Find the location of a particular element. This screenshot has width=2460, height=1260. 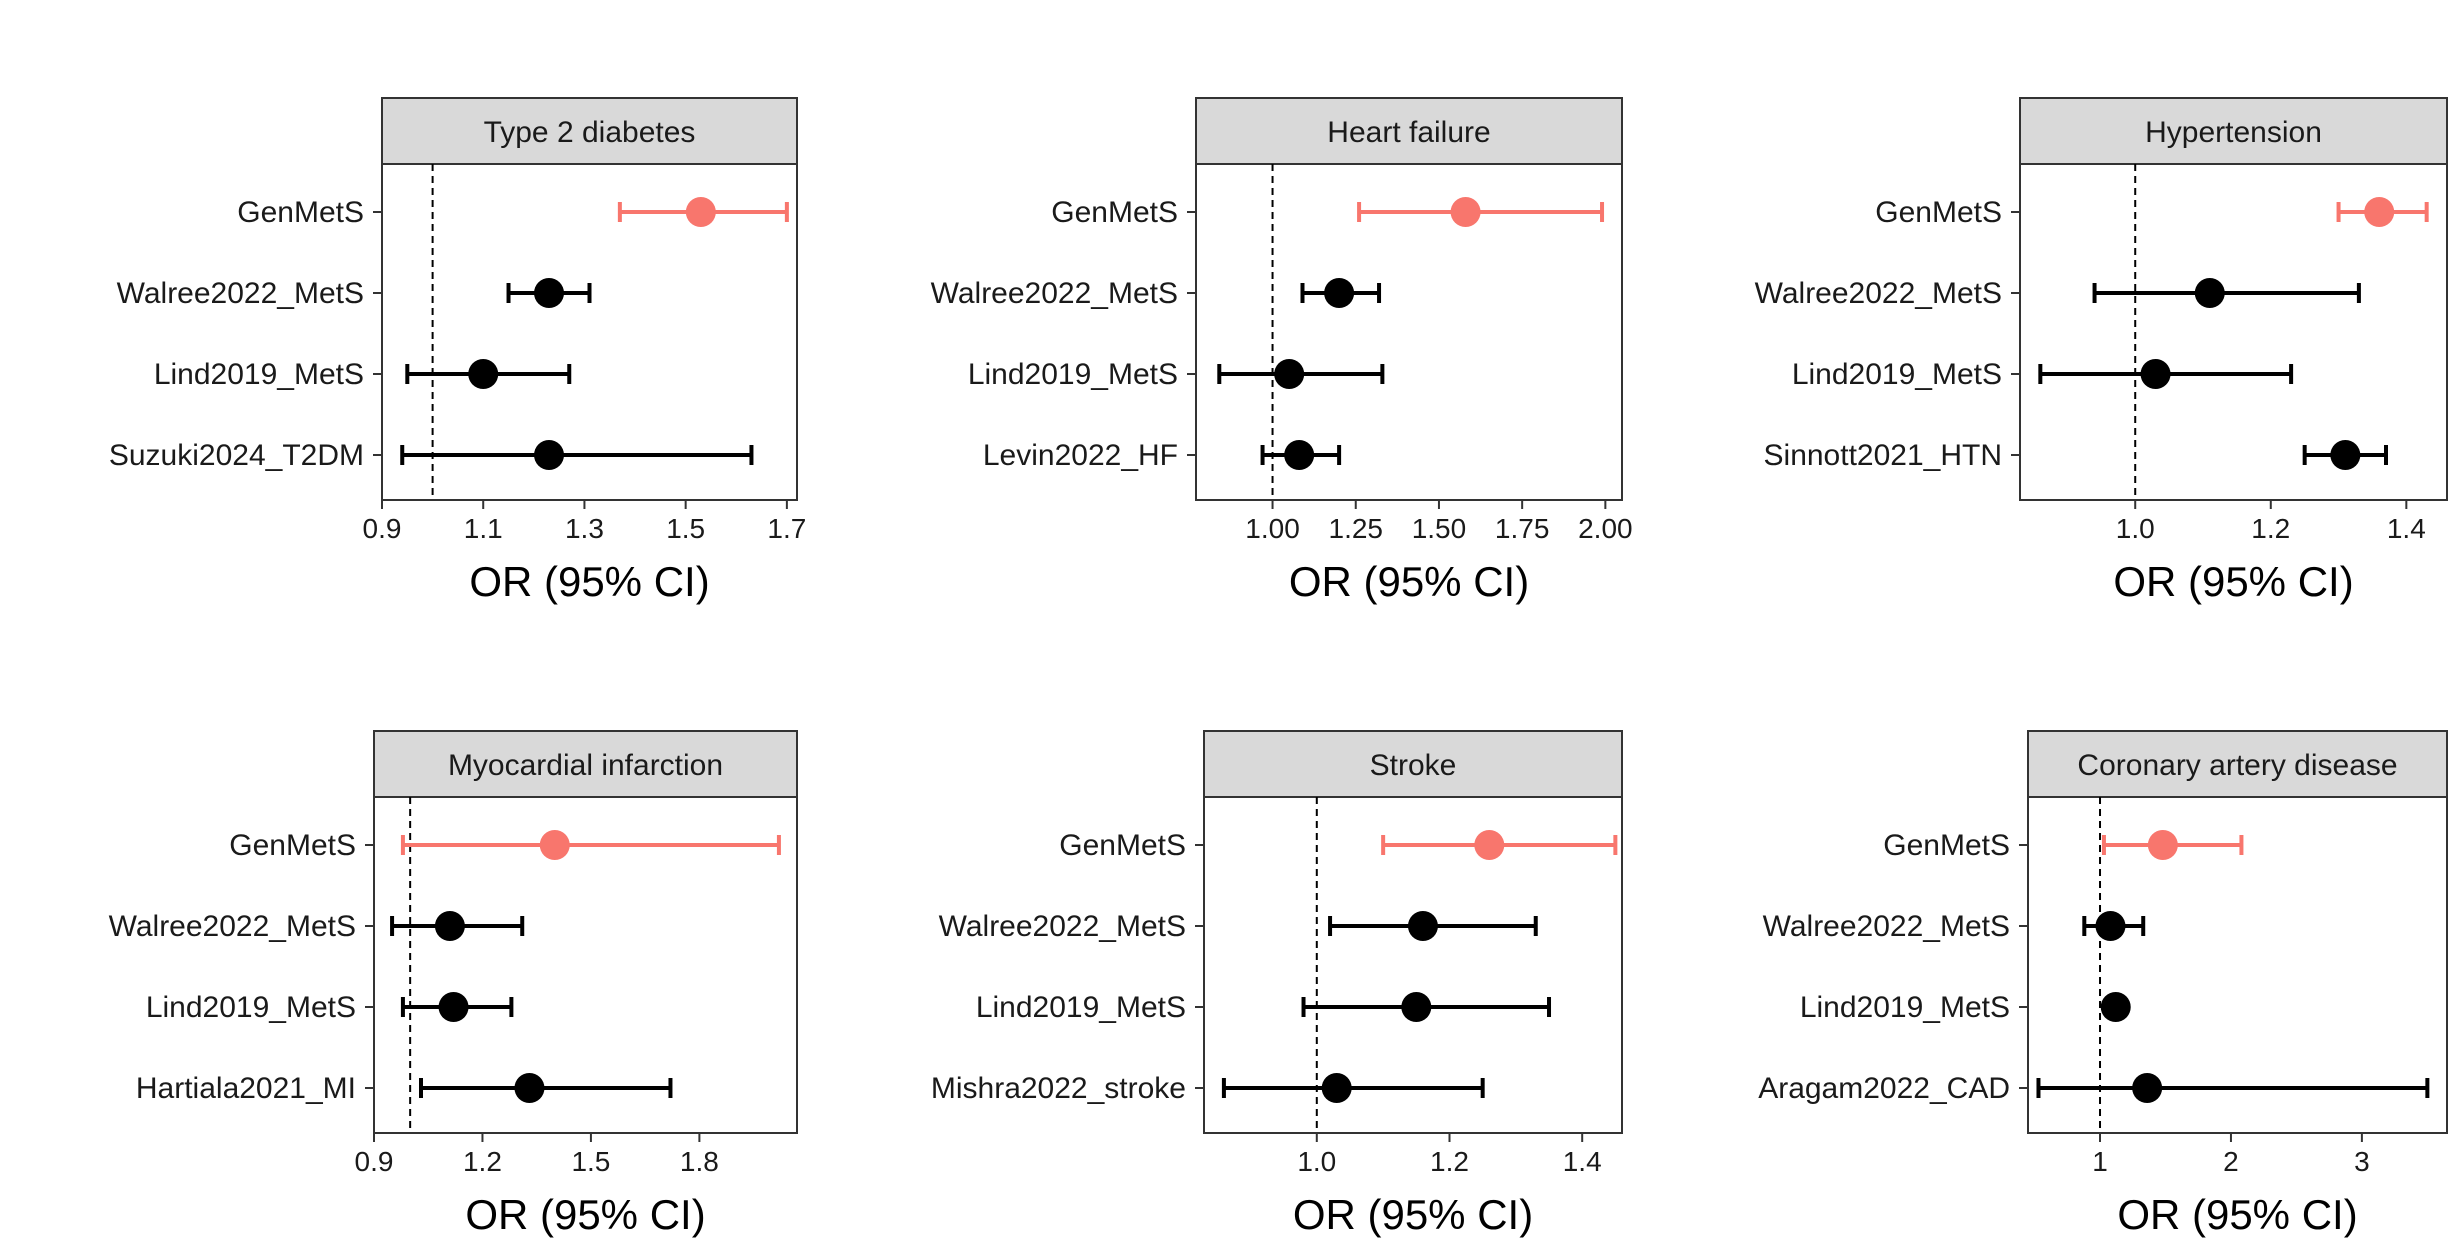

x-tick-label: 1 is located at coordinates (2100, 1161).